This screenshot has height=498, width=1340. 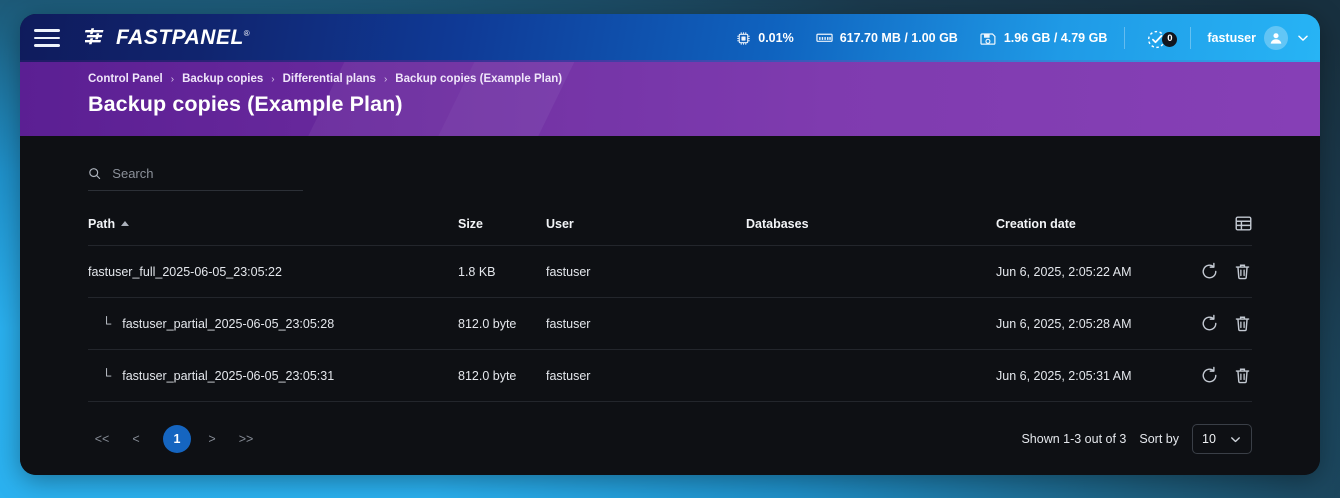 I want to click on breadcrumb-item-control-panel: Control Panel, so click(x=125, y=79).